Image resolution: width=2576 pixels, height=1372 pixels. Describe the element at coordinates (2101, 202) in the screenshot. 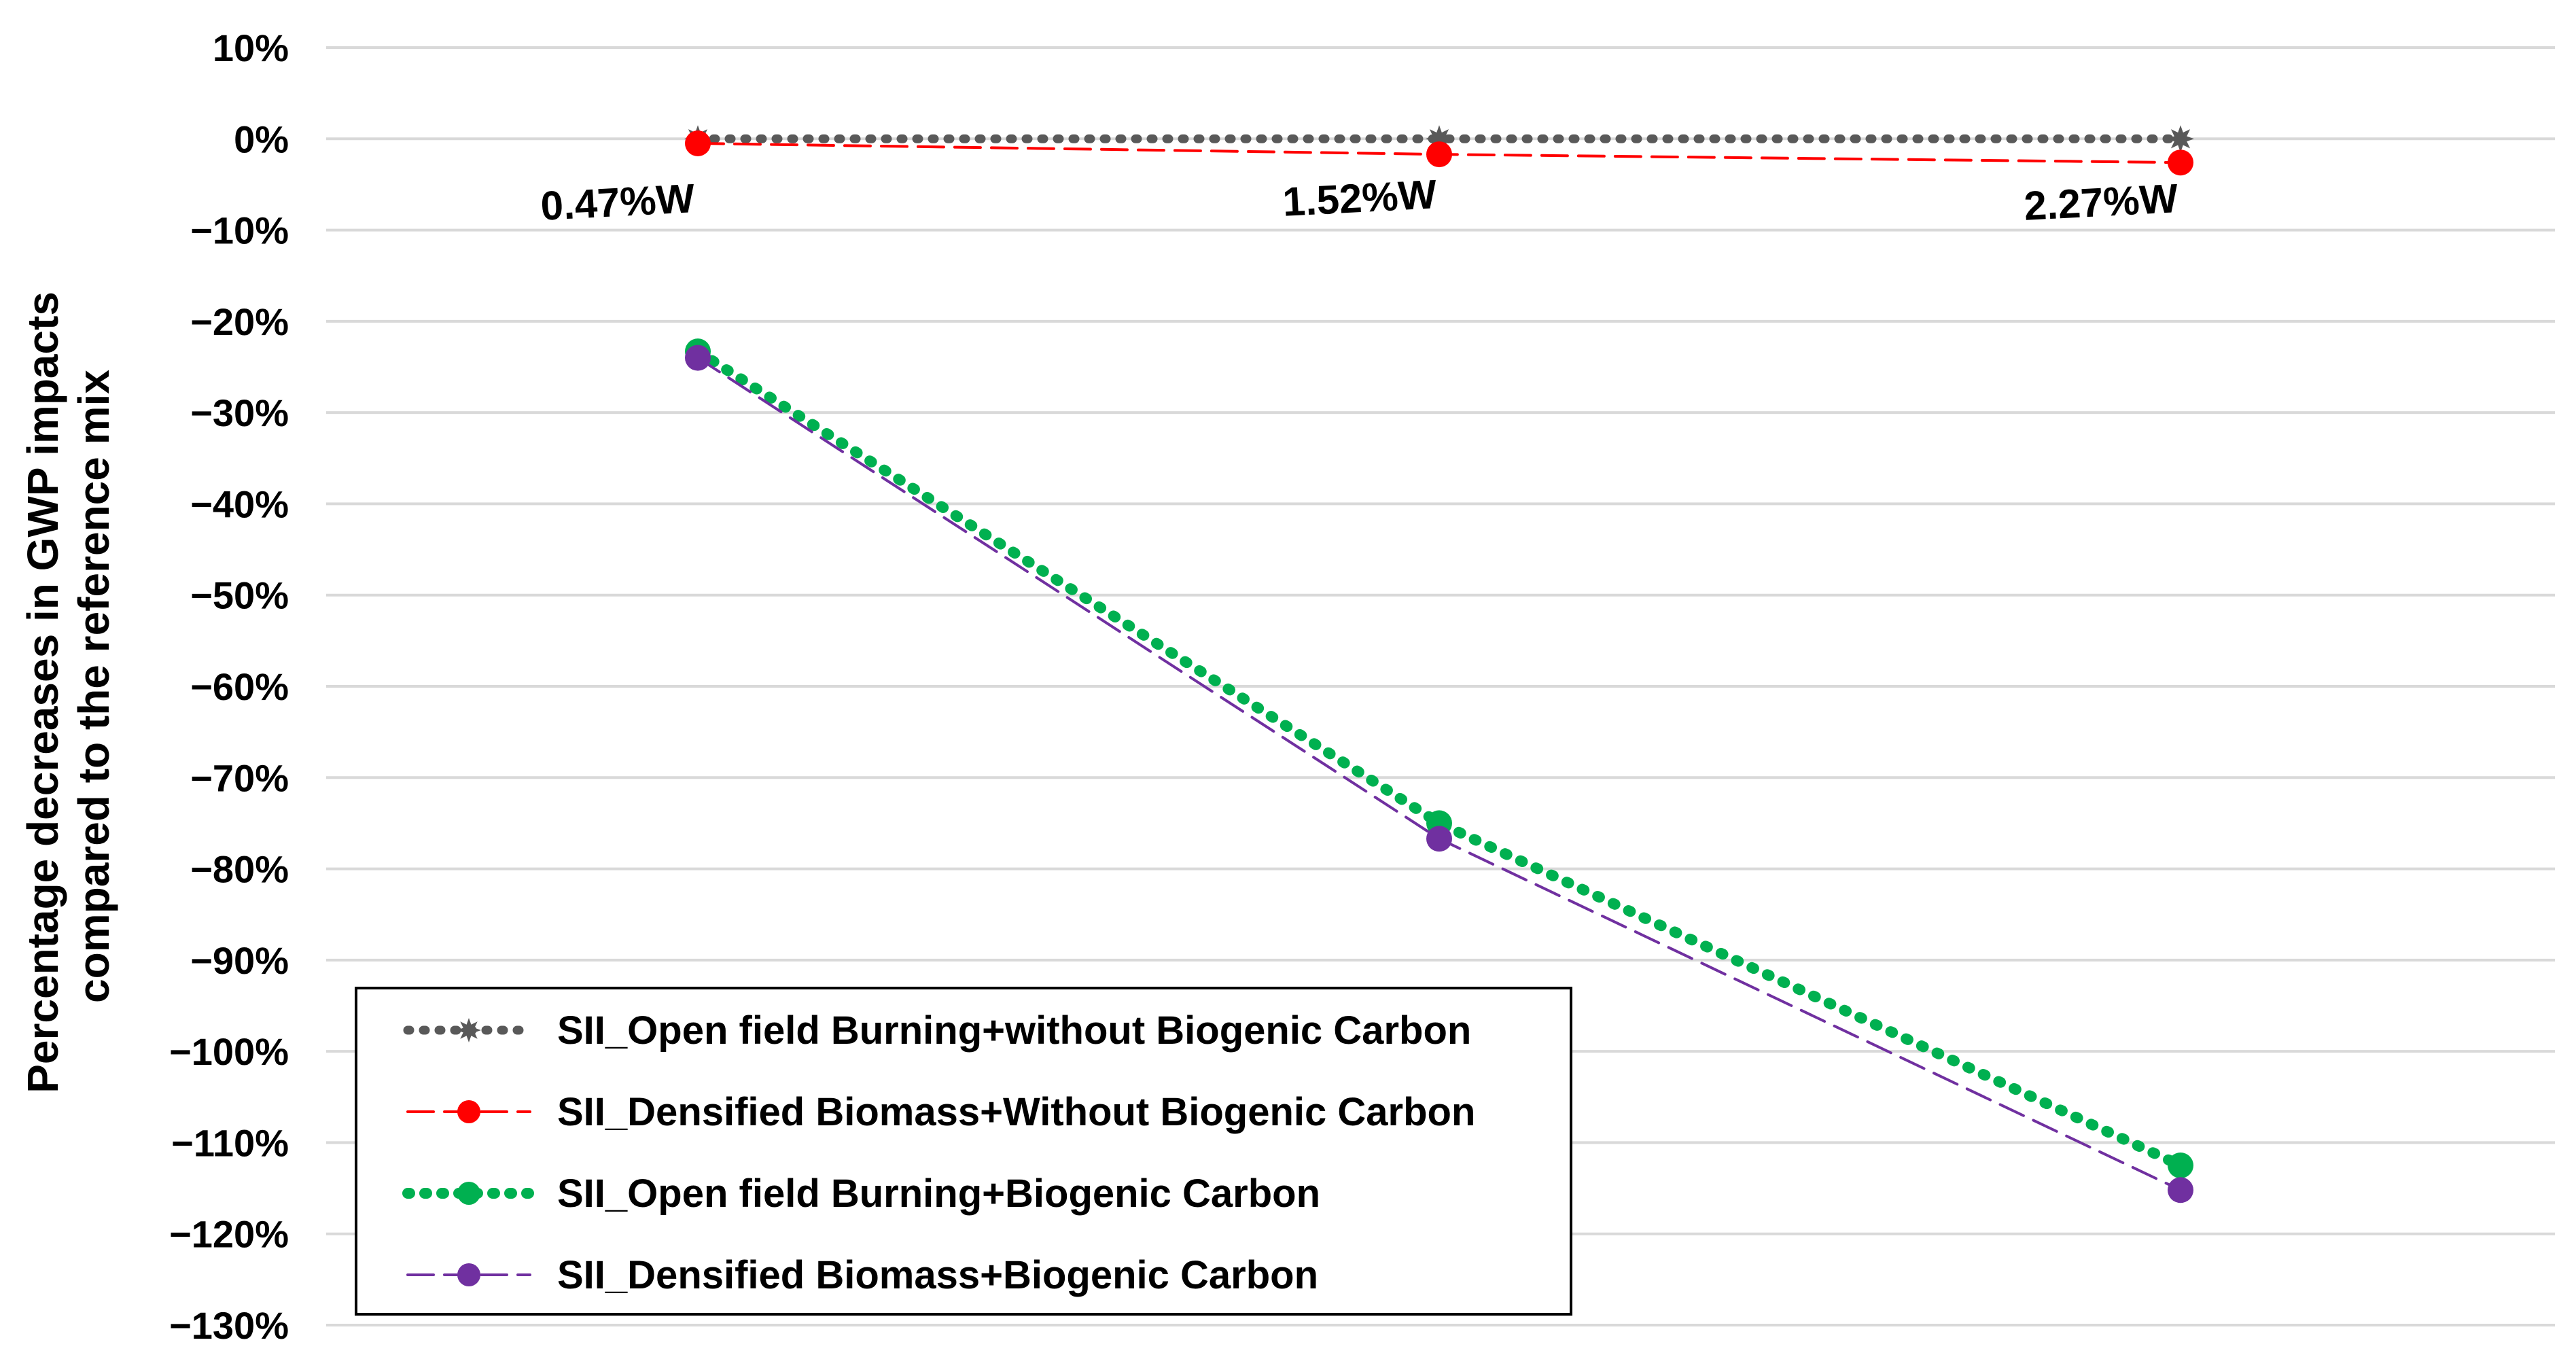

I see `category-label: 2.27%W` at that location.